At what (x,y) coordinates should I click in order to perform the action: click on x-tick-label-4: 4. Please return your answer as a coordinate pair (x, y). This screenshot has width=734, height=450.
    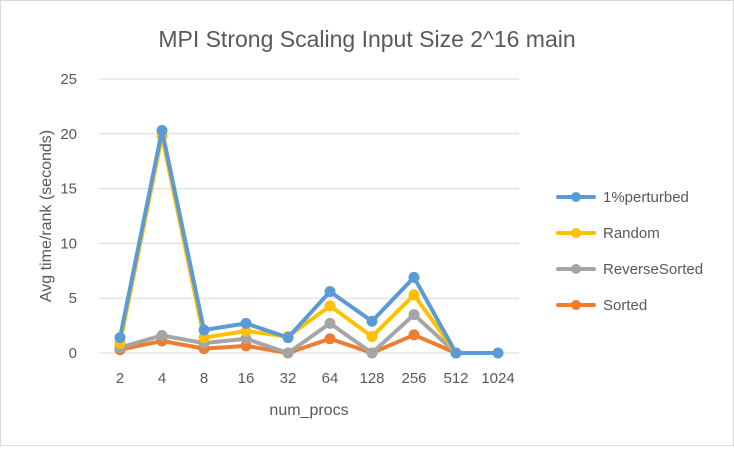
    Looking at the image, I should click on (162, 378).